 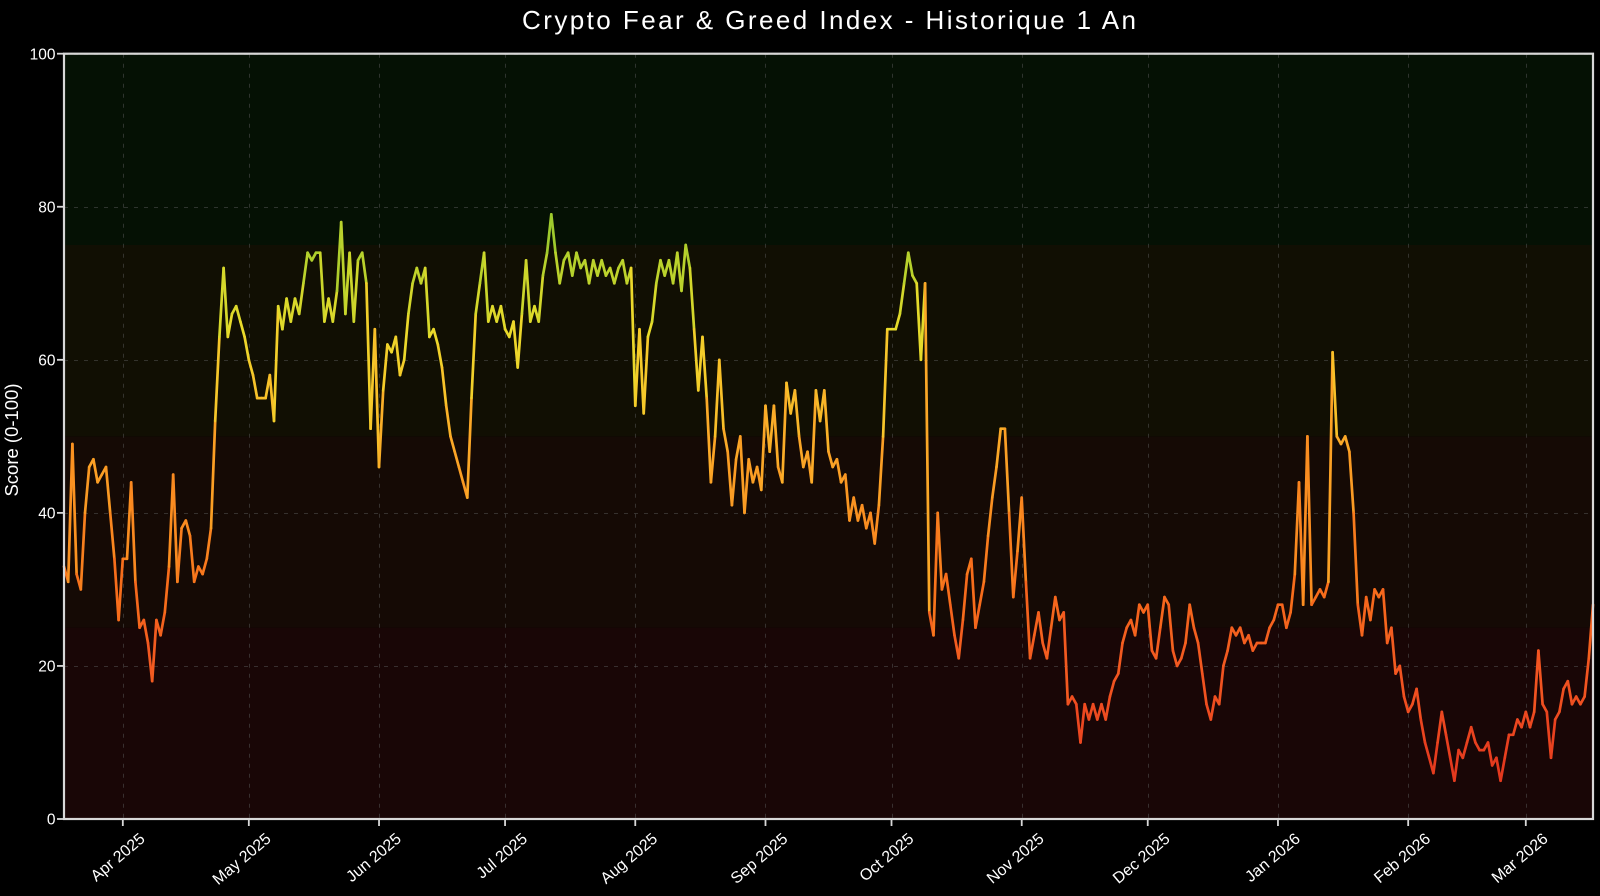 I want to click on svg-text: Score (0-100), so click(x=11, y=439).